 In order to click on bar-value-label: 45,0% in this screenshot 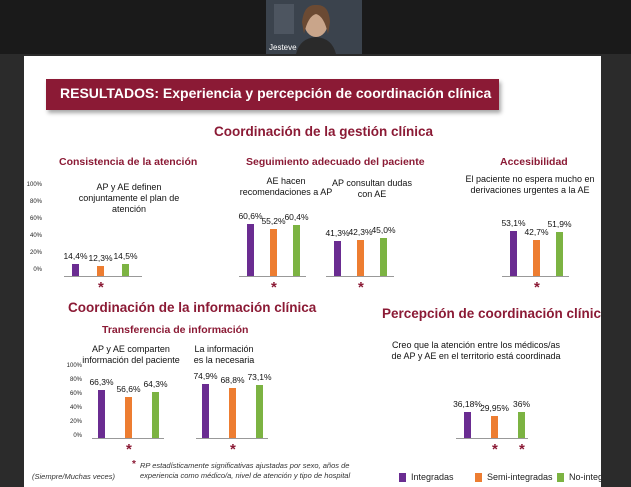, I will do `click(383, 229)`.